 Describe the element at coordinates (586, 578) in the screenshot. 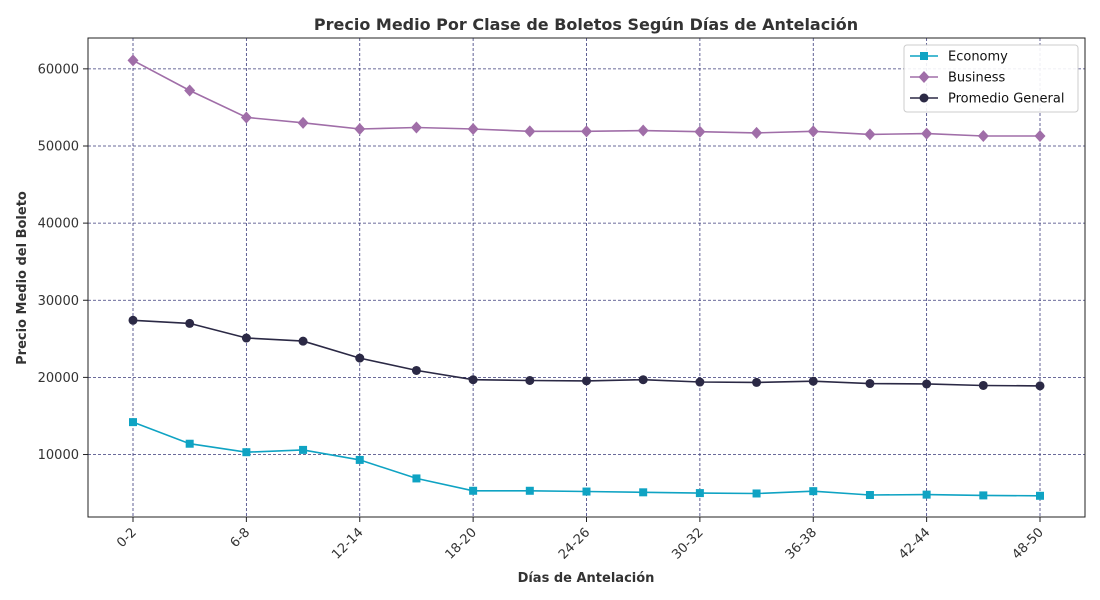

I see `x-axis-label: Días de Antelación` at that location.